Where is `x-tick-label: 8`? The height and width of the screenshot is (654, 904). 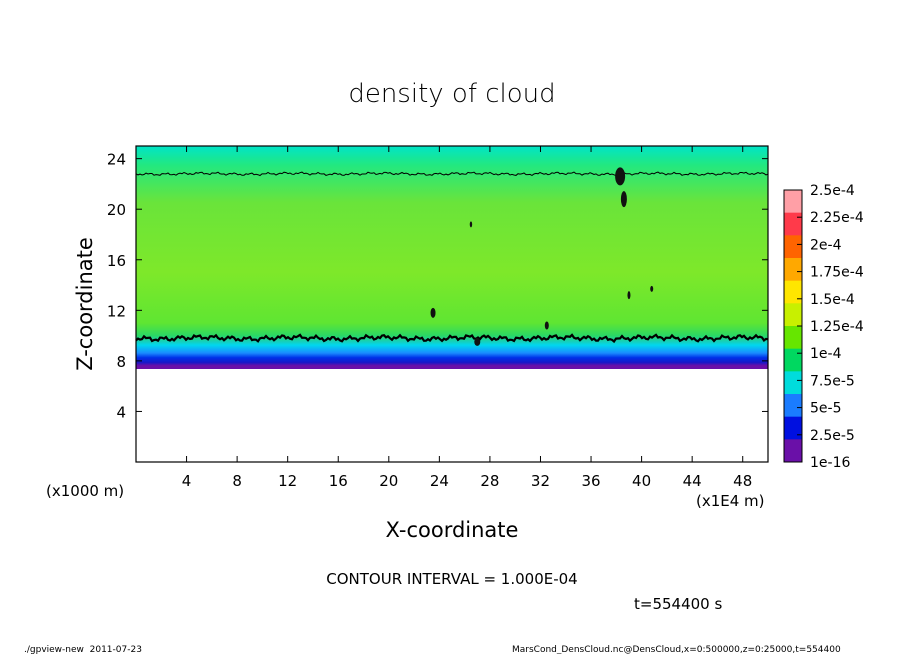
x-tick-label: 8 is located at coordinates (237, 481).